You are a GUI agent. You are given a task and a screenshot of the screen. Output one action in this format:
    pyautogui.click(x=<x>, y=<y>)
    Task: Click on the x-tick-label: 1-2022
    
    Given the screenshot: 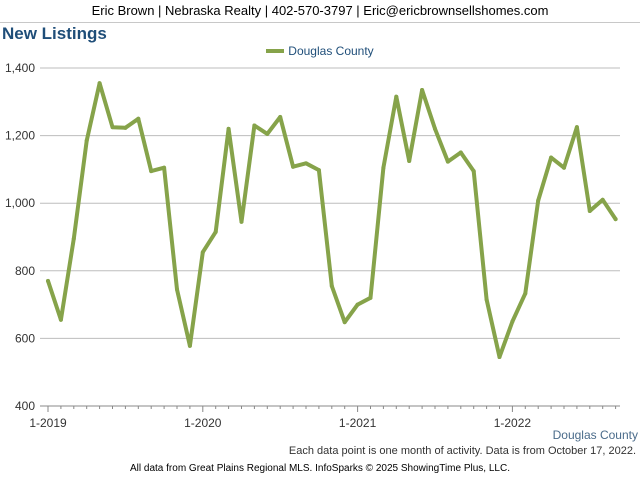 What is the action you would take?
    pyautogui.click(x=513, y=423)
    